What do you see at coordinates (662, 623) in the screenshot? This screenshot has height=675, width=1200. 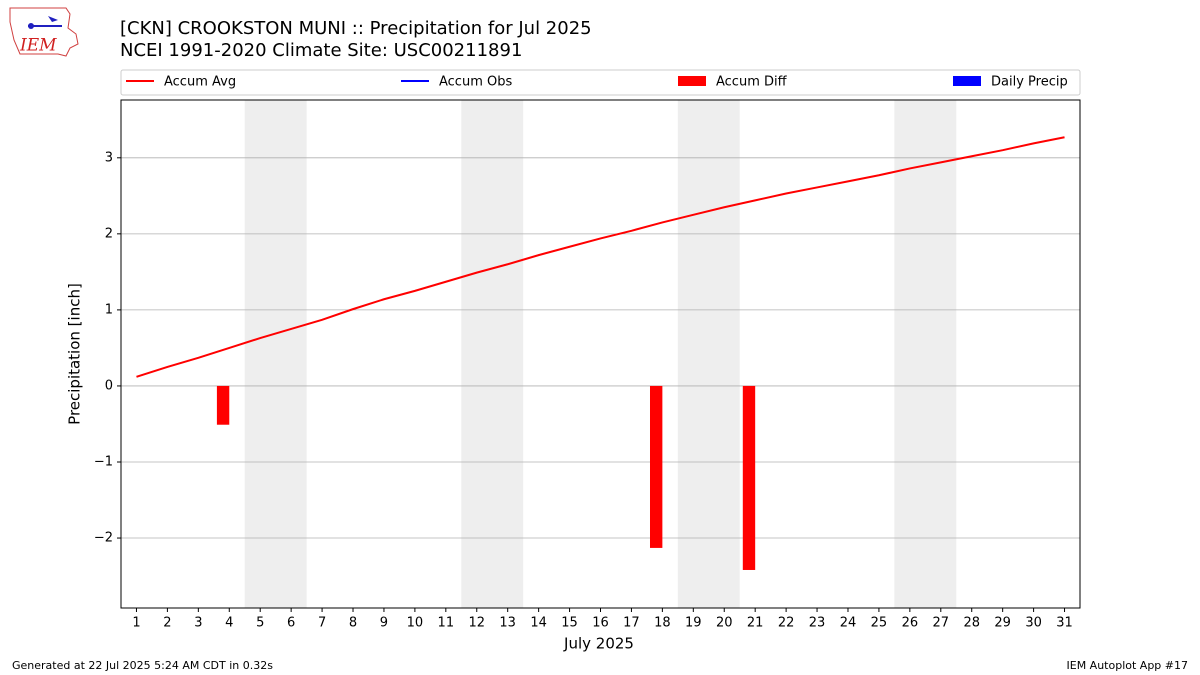 I see `x-tick-label: 18` at bounding box center [662, 623].